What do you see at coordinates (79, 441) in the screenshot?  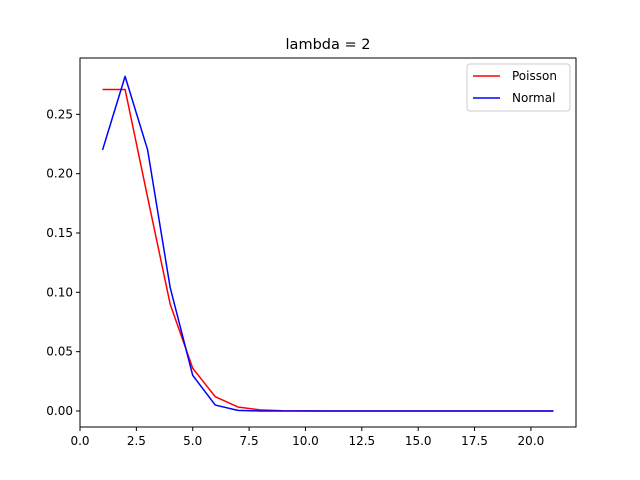 I see `x-tick-label: 0.0` at bounding box center [79, 441].